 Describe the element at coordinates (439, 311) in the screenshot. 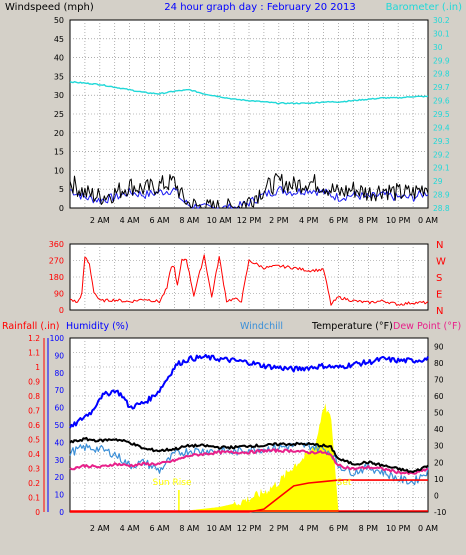

I see `compass-tick-4: N` at that location.